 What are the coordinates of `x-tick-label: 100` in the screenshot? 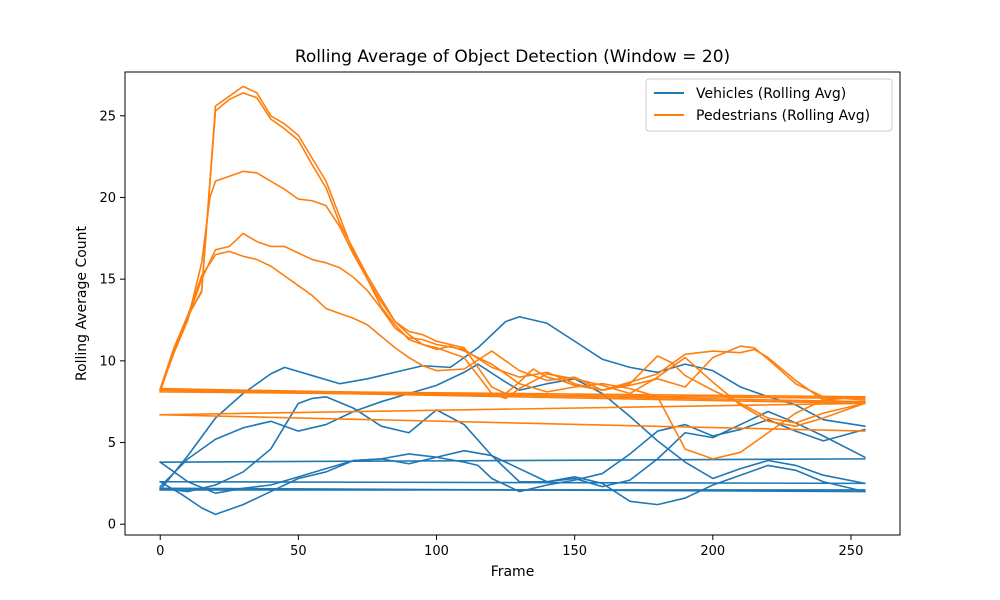 It's located at (436, 551).